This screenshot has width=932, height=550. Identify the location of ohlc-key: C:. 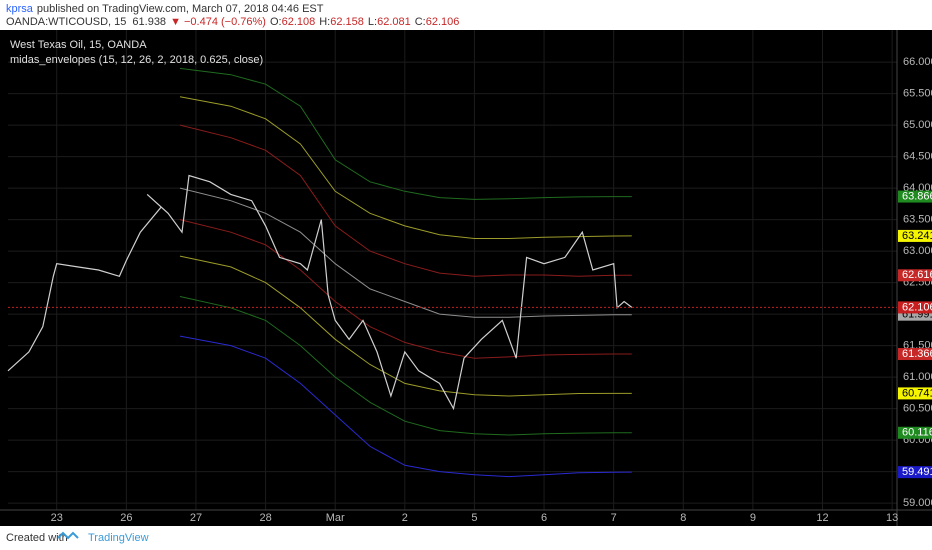
(420, 22).